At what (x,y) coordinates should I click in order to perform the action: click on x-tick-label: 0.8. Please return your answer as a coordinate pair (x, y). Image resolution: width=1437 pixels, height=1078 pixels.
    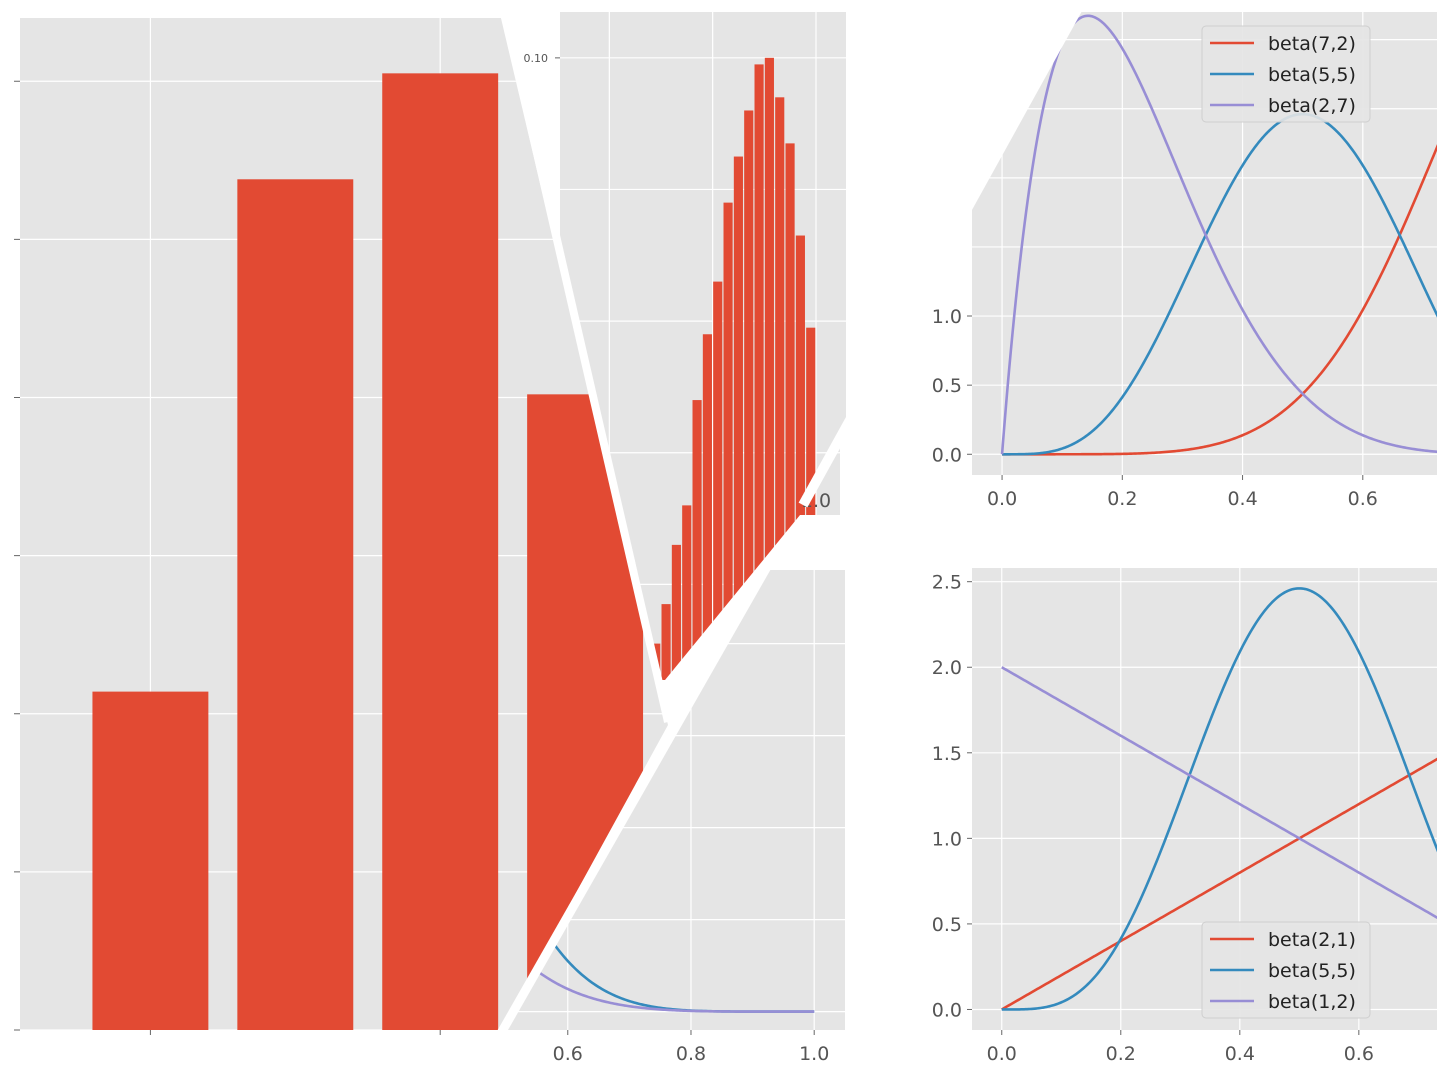
    Looking at the image, I should click on (691, 1054).